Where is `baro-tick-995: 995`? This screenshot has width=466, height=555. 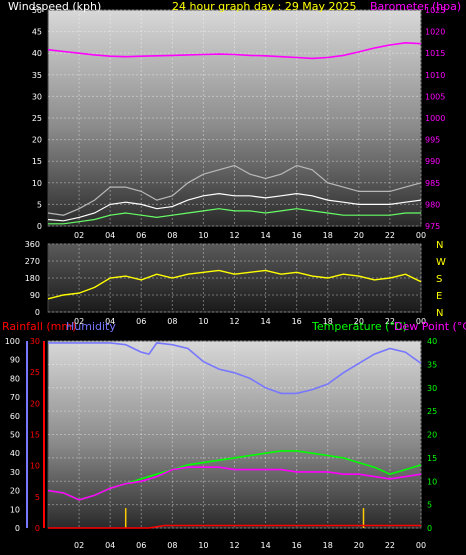 baro-tick-995: 995 is located at coordinates (432, 140).